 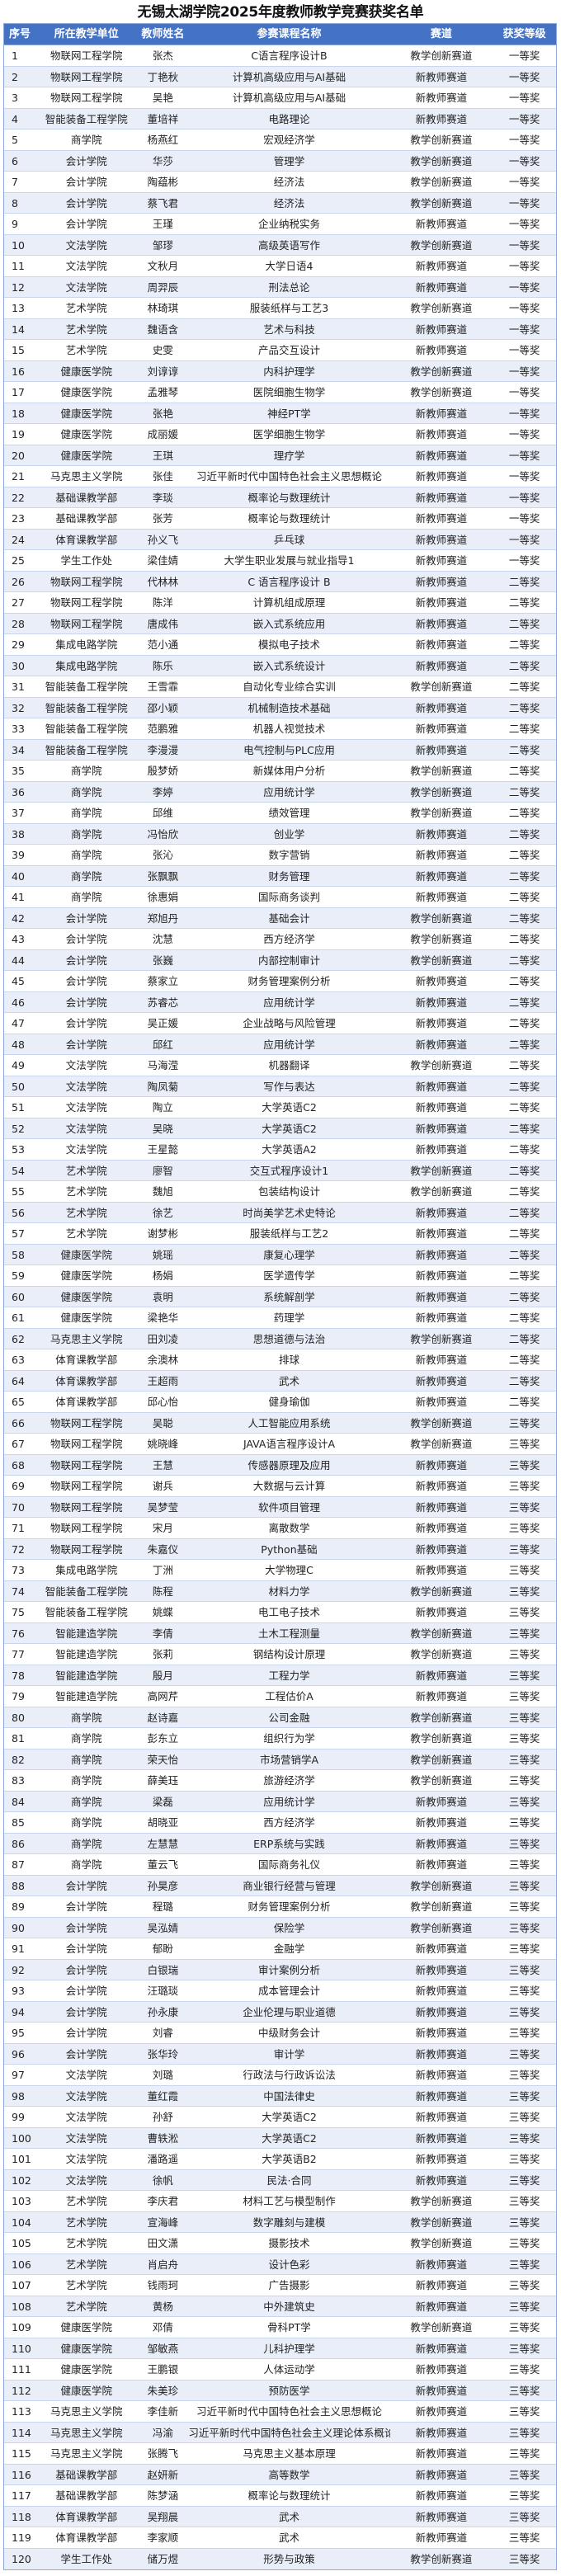 I want to click on cell-seq: 78, so click(x=18, y=1676).